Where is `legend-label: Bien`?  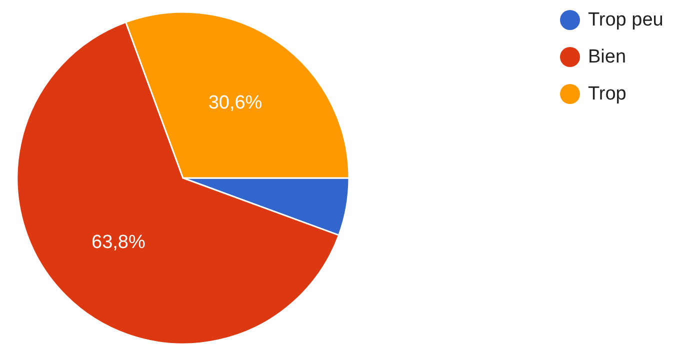
legend-label: Bien is located at coordinates (607, 57).